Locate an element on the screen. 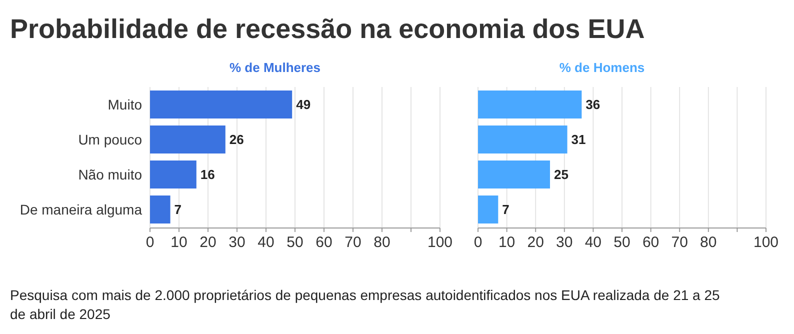  data-label: 36 is located at coordinates (593, 104).